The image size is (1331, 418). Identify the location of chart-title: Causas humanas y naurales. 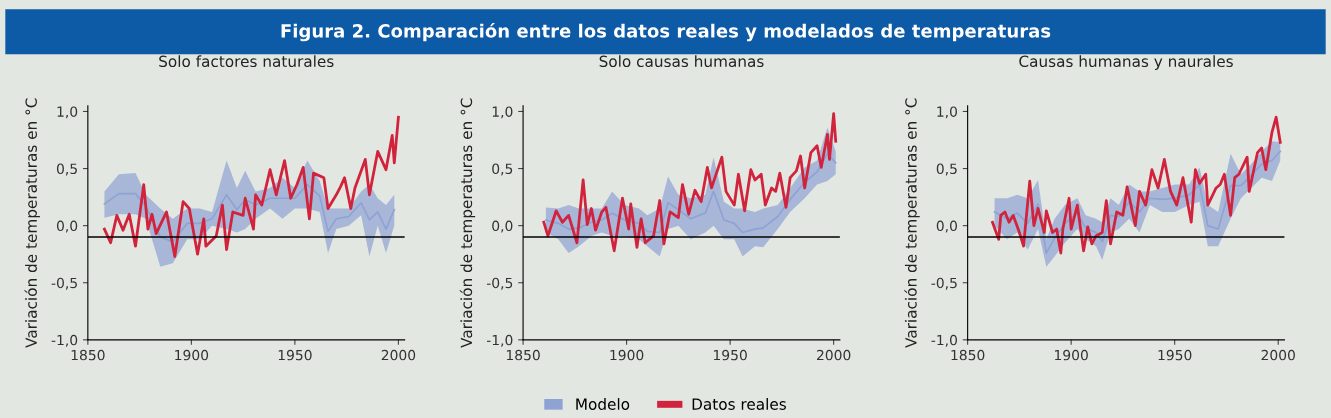
(1126, 63).